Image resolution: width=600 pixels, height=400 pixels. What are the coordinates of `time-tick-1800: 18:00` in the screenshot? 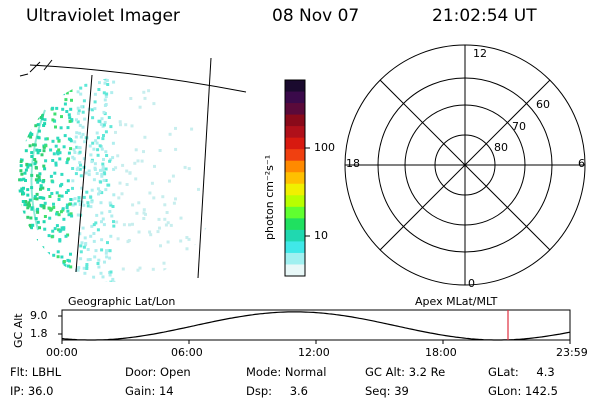 It's located at (441, 352).